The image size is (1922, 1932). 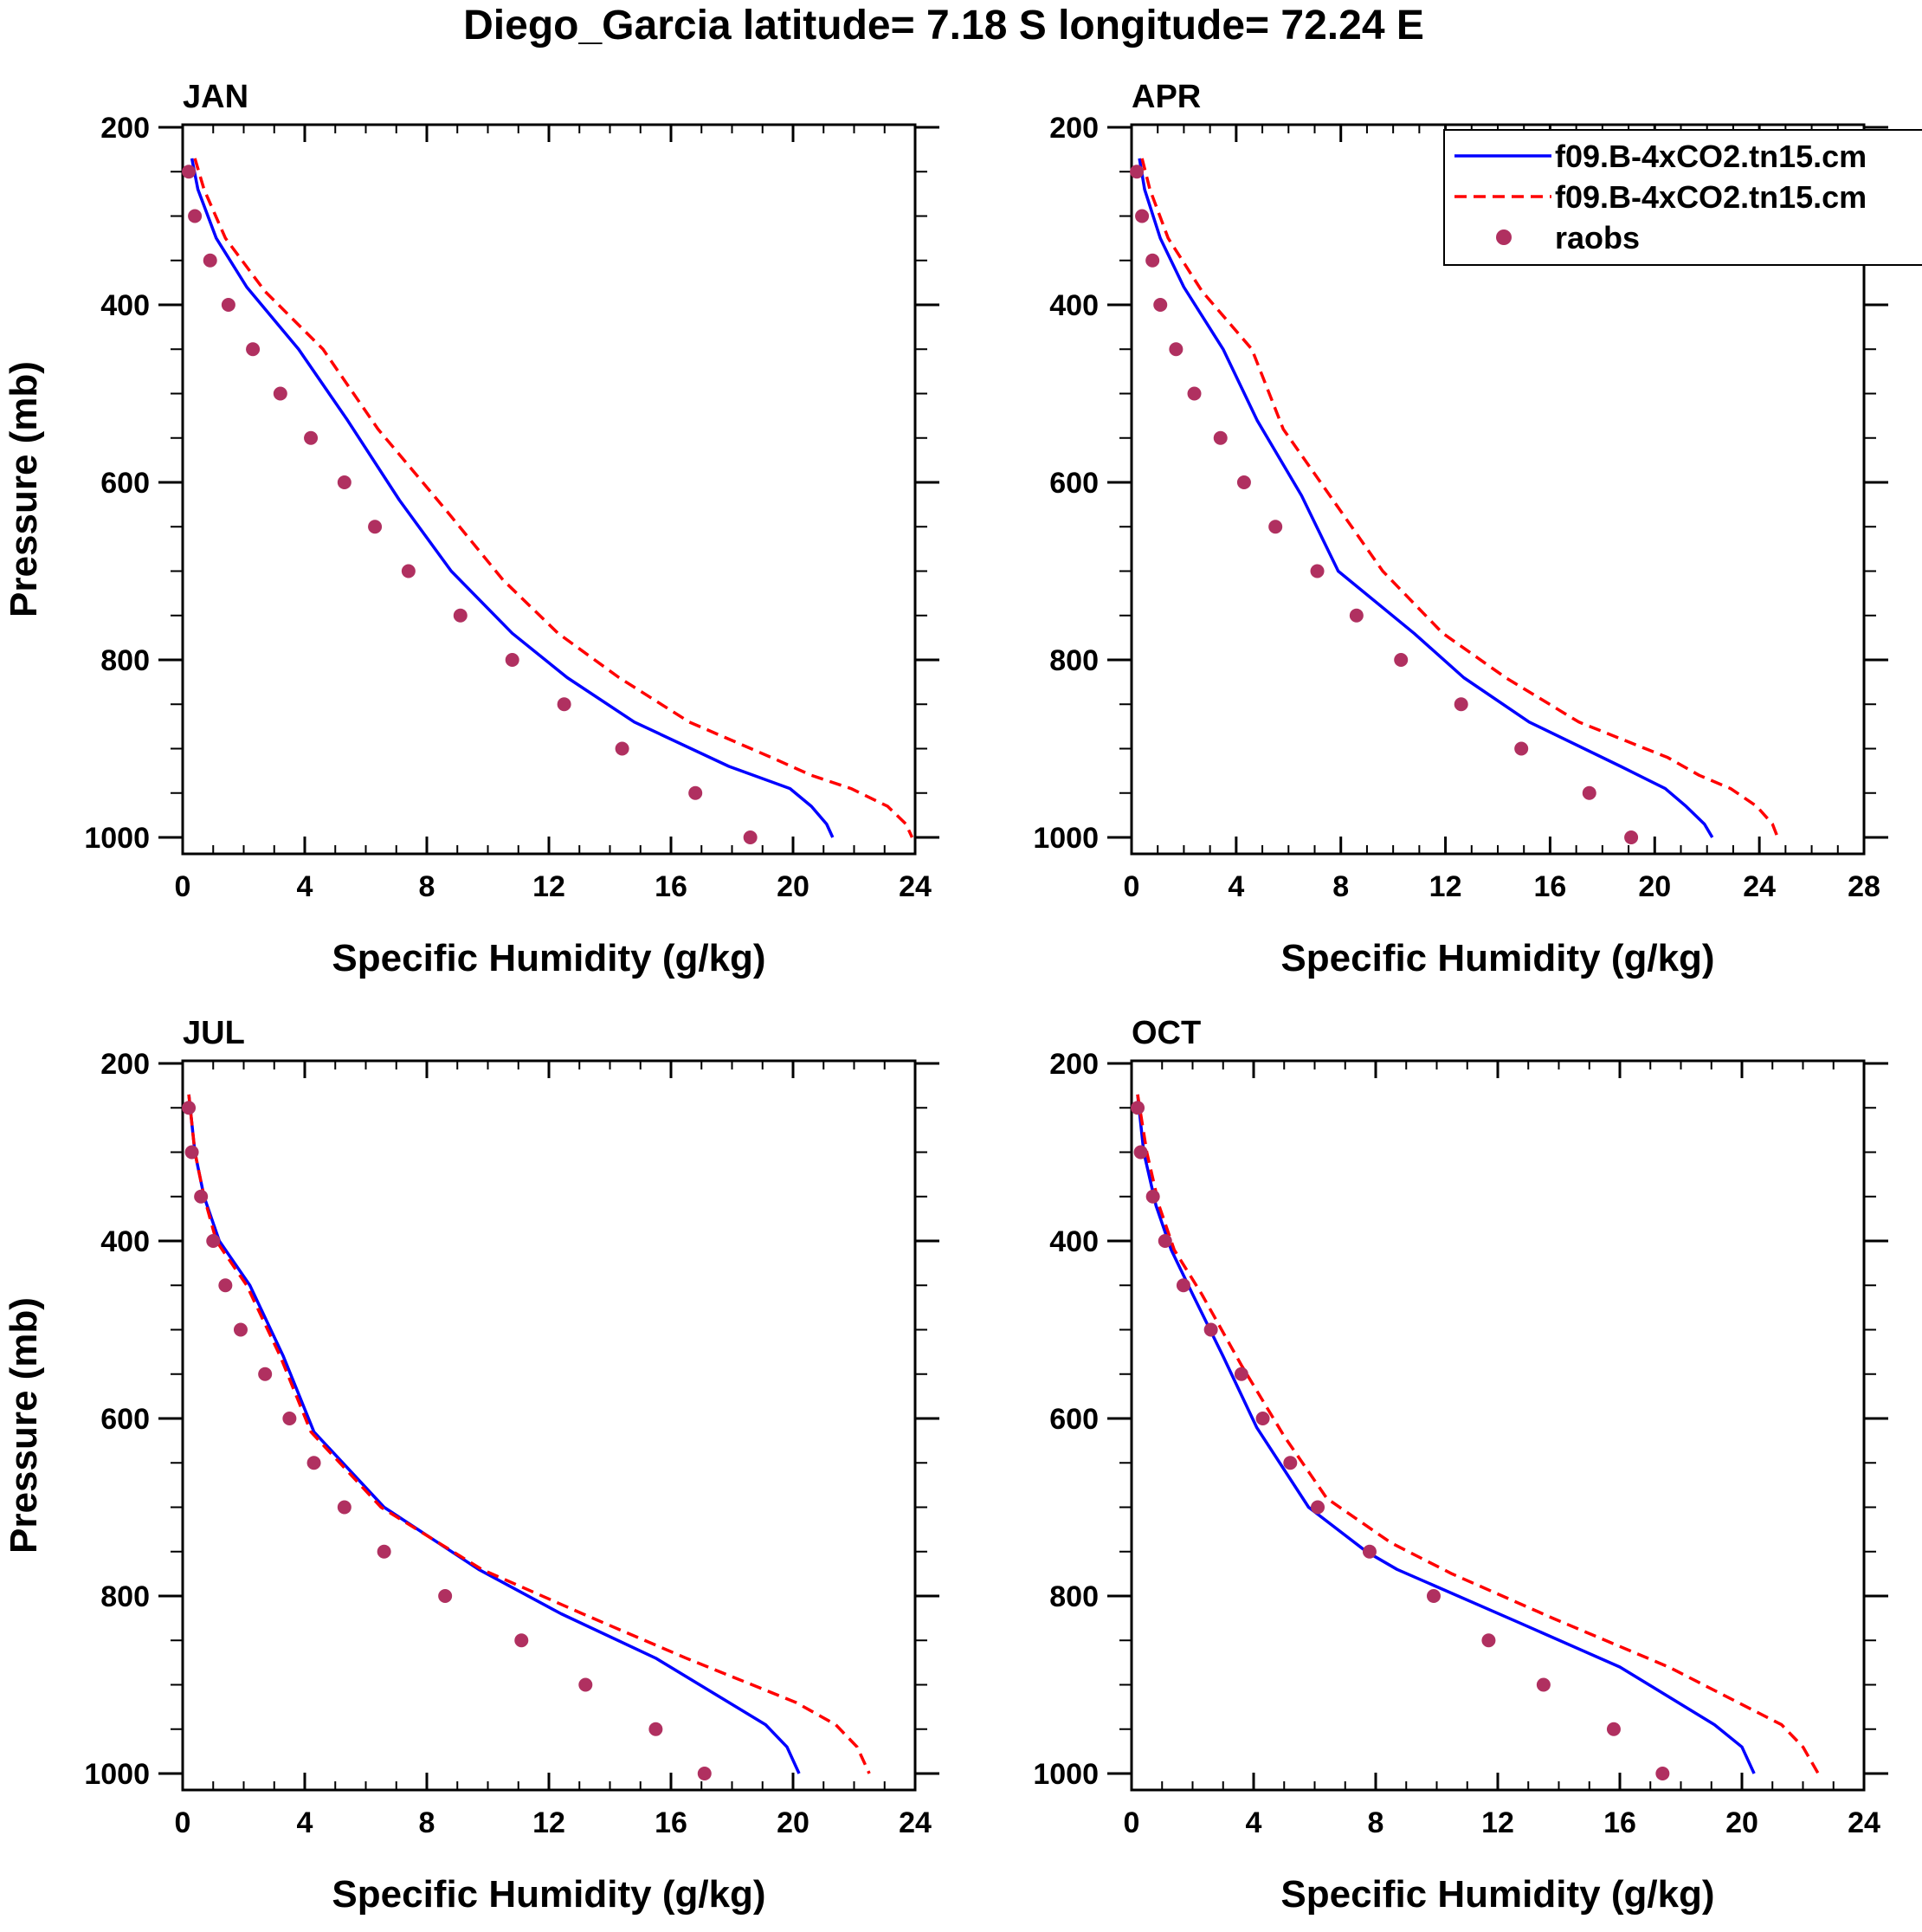 What do you see at coordinates (1598, 237) in the screenshot?
I see `legend-label: raobs` at bounding box center [1598, 237].